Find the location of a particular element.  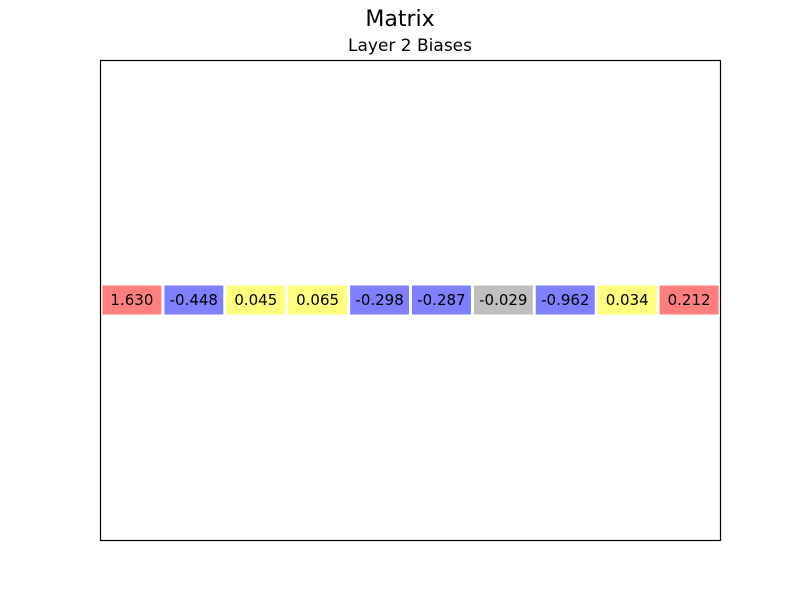

bias-cell-label: -0.962 is located at coordinates (565, 300).